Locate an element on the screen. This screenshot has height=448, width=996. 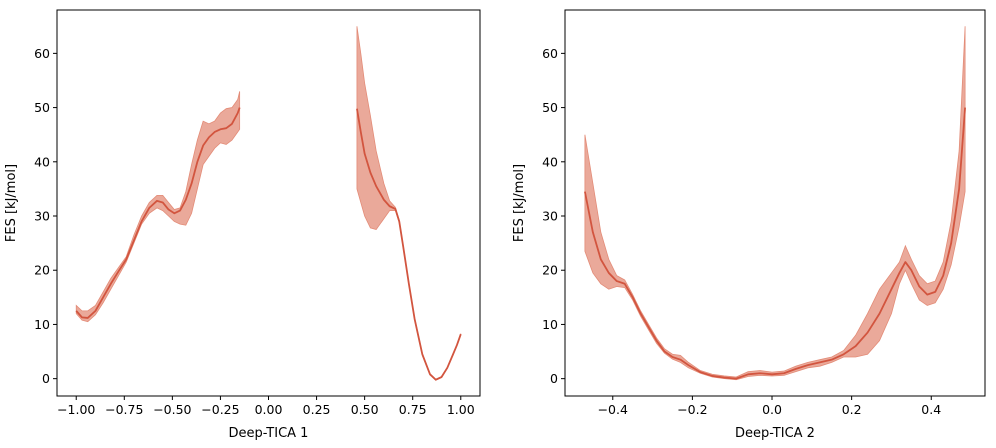
x-tick-label: −0.2 is located at coordinates (692, 409).